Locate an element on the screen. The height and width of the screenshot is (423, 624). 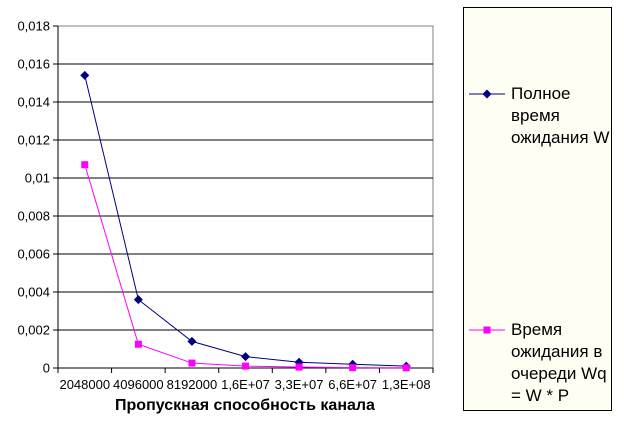
y-tick-label: 0,014 is located at coordinates (33, 102).